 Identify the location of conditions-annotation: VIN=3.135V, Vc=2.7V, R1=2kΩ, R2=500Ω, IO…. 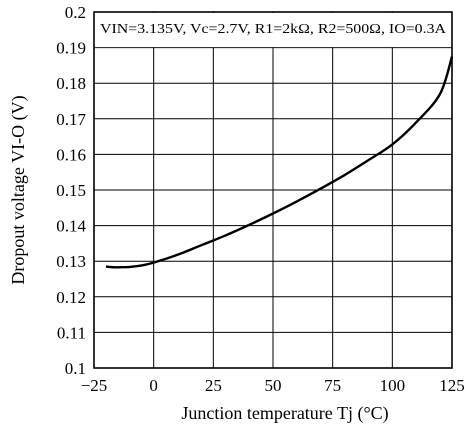
(273, 29).